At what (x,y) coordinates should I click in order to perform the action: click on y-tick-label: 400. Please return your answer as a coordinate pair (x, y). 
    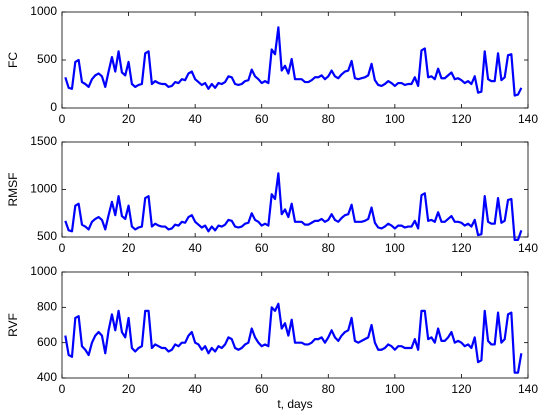
    Looking at the image, I should click on (47, 377).